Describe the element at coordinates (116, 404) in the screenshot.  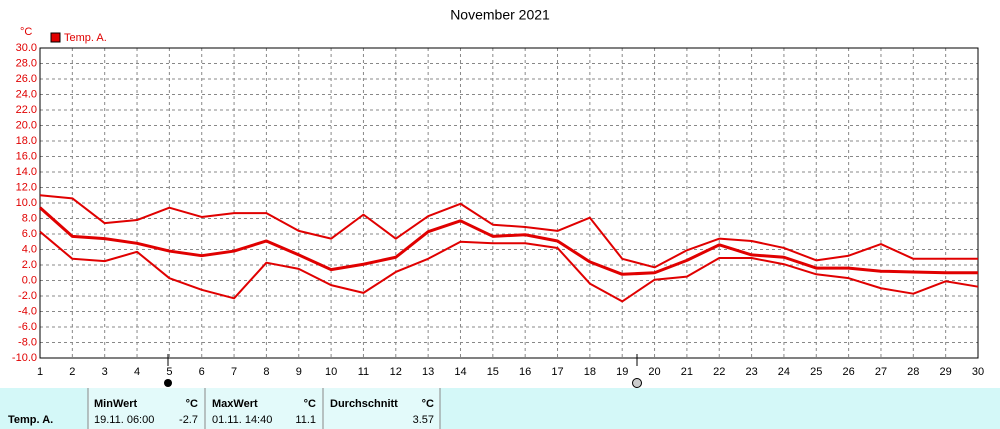
I see `column-header: MinWert` at that location.